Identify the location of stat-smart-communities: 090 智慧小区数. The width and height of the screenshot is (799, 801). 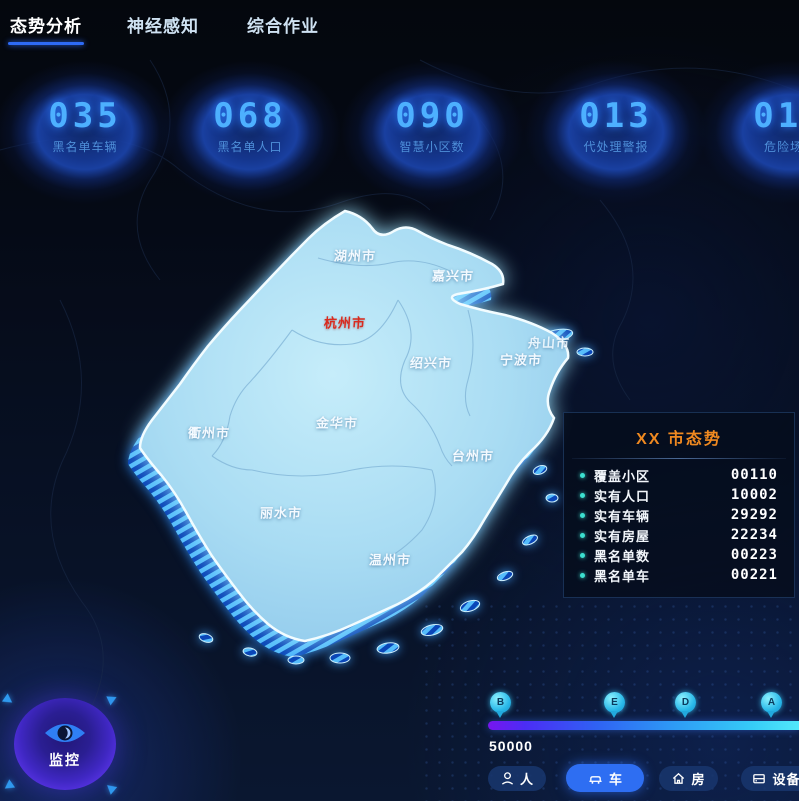
(432, 132).